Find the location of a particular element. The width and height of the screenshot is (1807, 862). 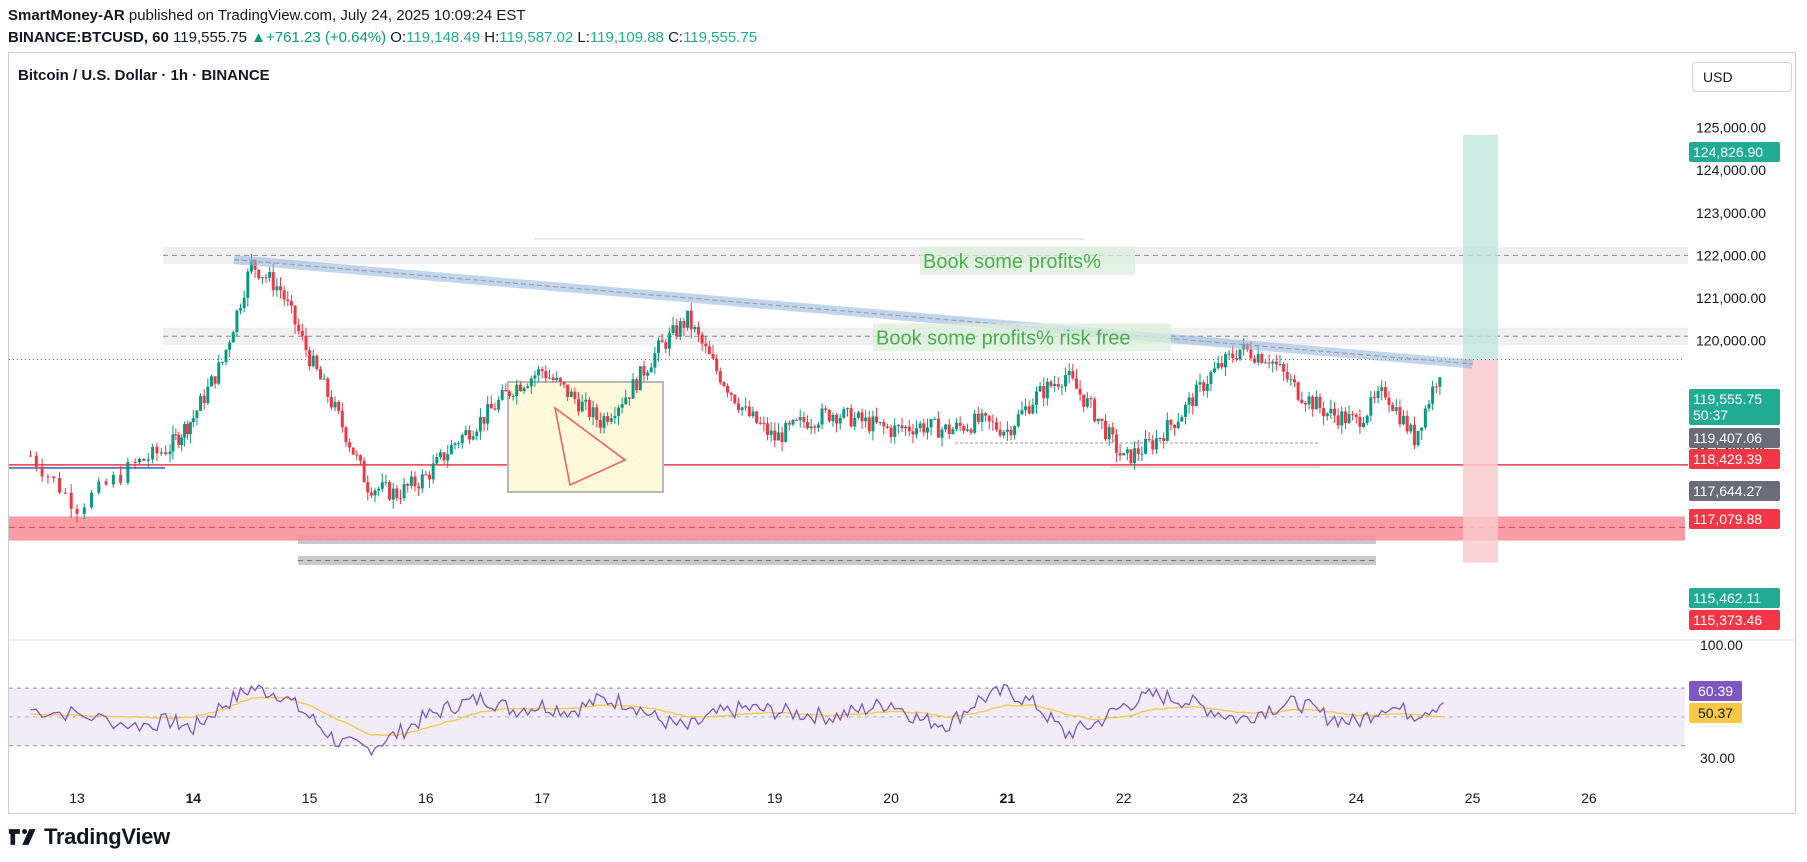

last-price: 119,555.75 is located at coordinates (210, 37).